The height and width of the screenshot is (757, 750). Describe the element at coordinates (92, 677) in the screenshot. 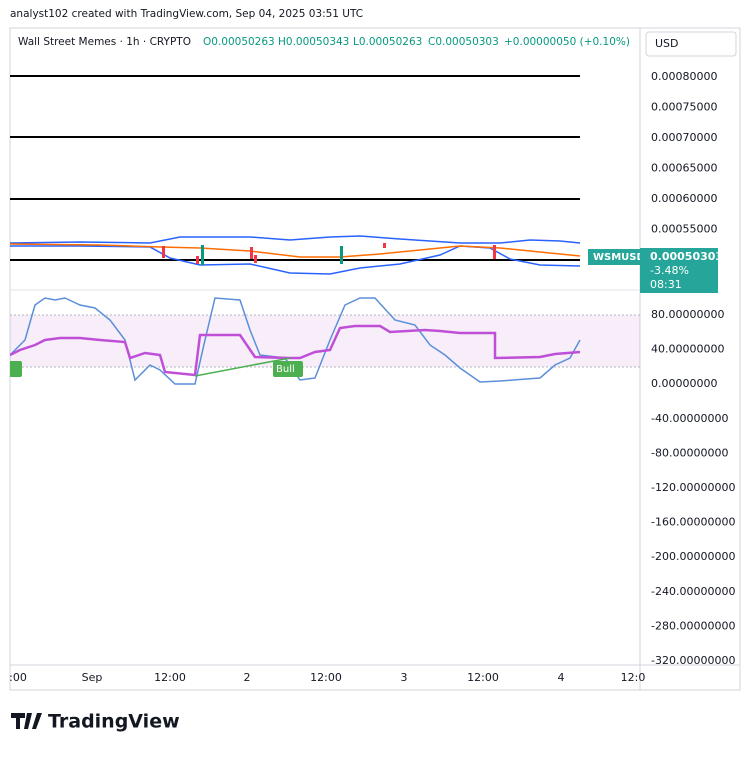

I see `time-tick-label: Sep` at that location.